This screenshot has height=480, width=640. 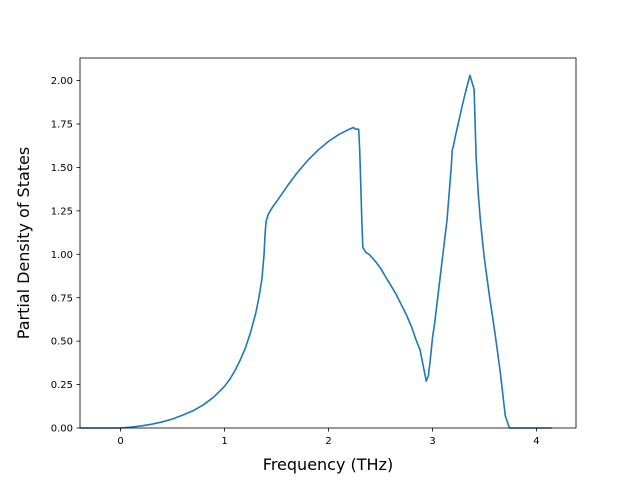 I want to click on y-tick-label: 0.25, so click(x=62, y=385).